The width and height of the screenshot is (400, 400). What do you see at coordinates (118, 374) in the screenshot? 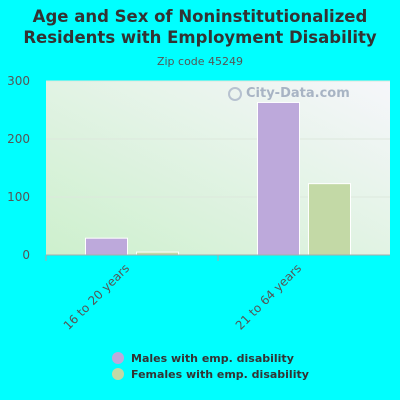
I see `legend-swatch-females` at bounding box center [118, 374].